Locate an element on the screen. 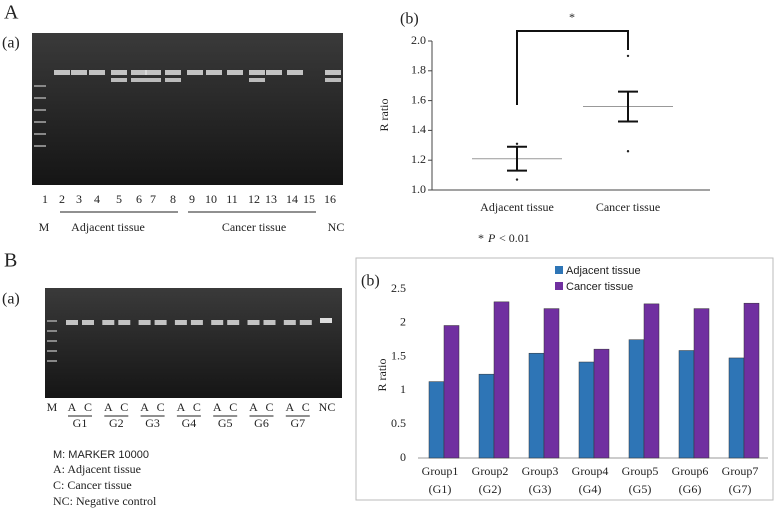 Image resolution: width=778 pixels, height=511 pixels. footnote: < 0.01 is located at coordinates (514, 238).